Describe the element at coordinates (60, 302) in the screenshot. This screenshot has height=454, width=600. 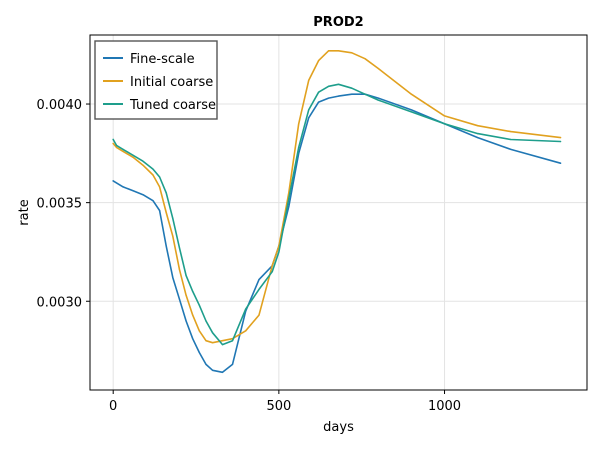
I see `y-tick-label: 0.0030` at that location.